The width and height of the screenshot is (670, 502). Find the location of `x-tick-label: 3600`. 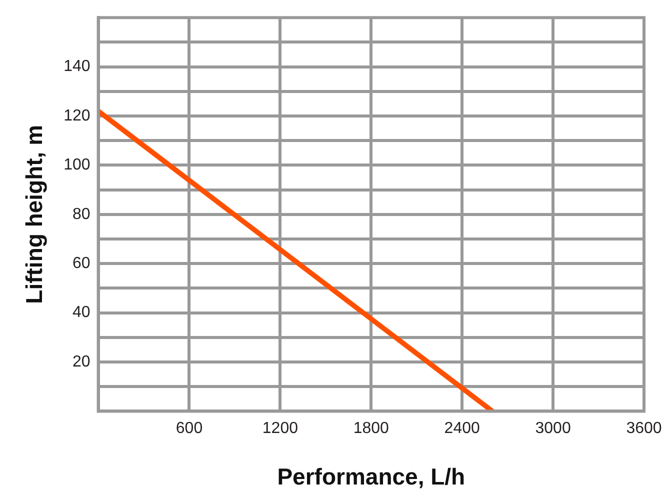

x-tick-label: 3600 is located at coordinates (644, 429).